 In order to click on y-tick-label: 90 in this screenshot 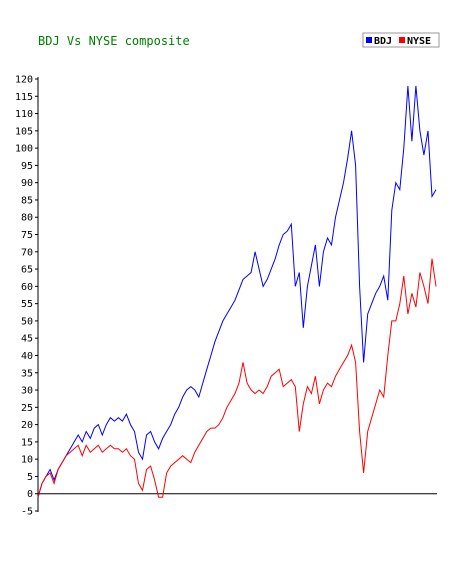, I will do `click(27, 183)`.